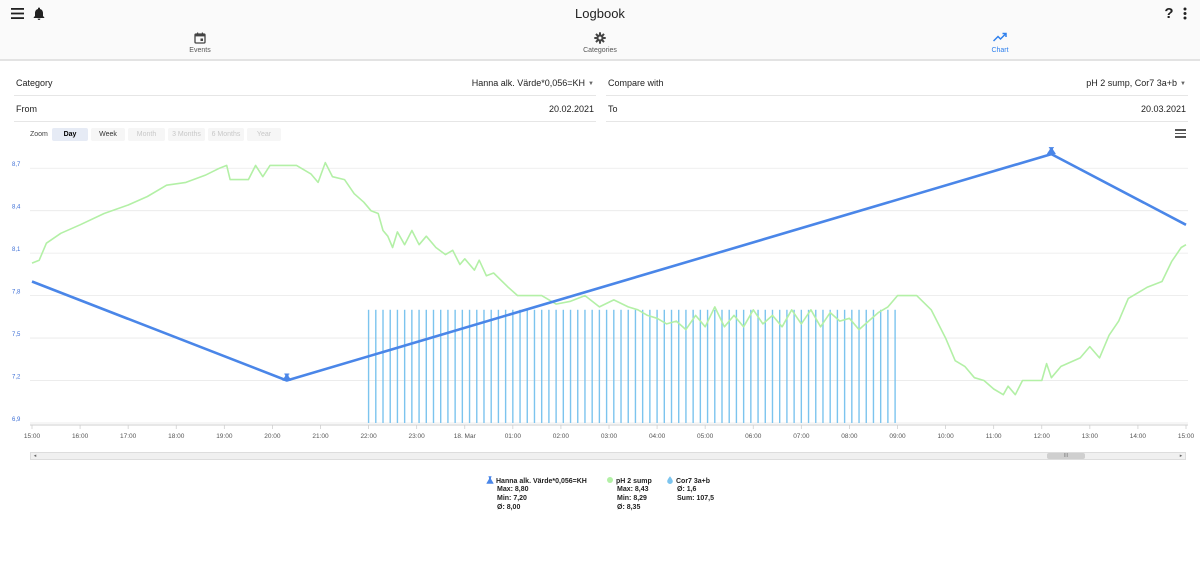  What do you see at coordinates (561, 436) in the screenshot?
I see `x-tick-label: 02:00` at bounding box center [561, 436].